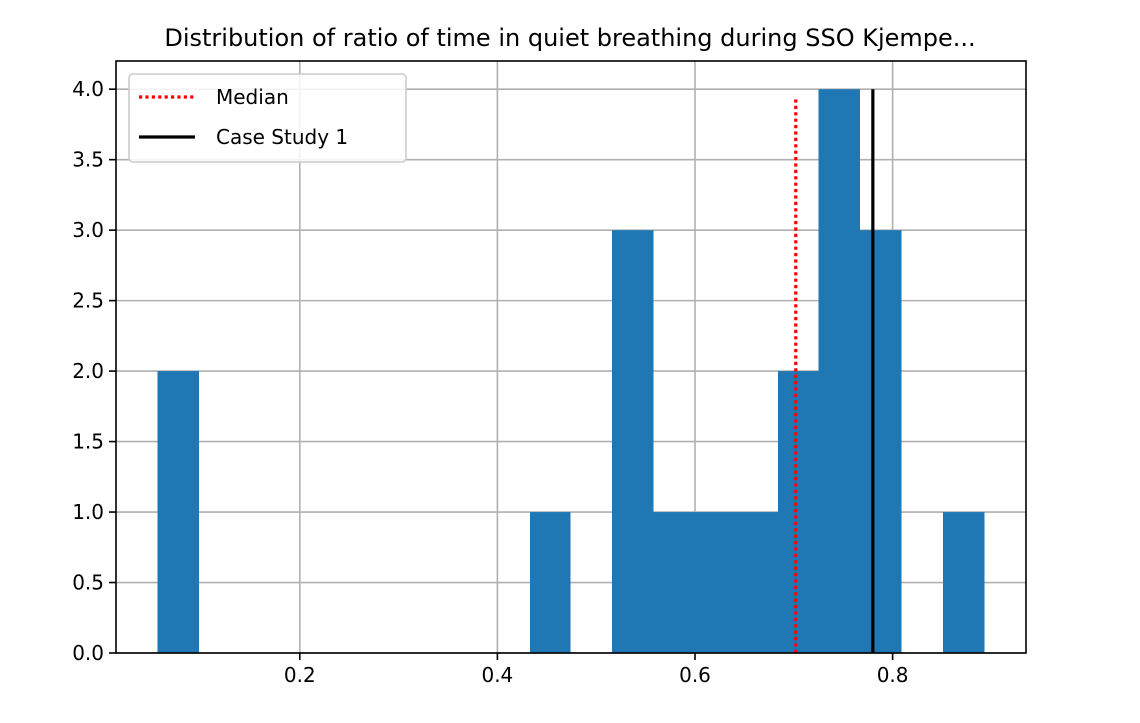 The height and width of the screenshot is (723, 1140). What do you see at coordinates (88, 371) in the screenshot?
I see `y-tick-label: 2.0` at bounding box center [88, 371].